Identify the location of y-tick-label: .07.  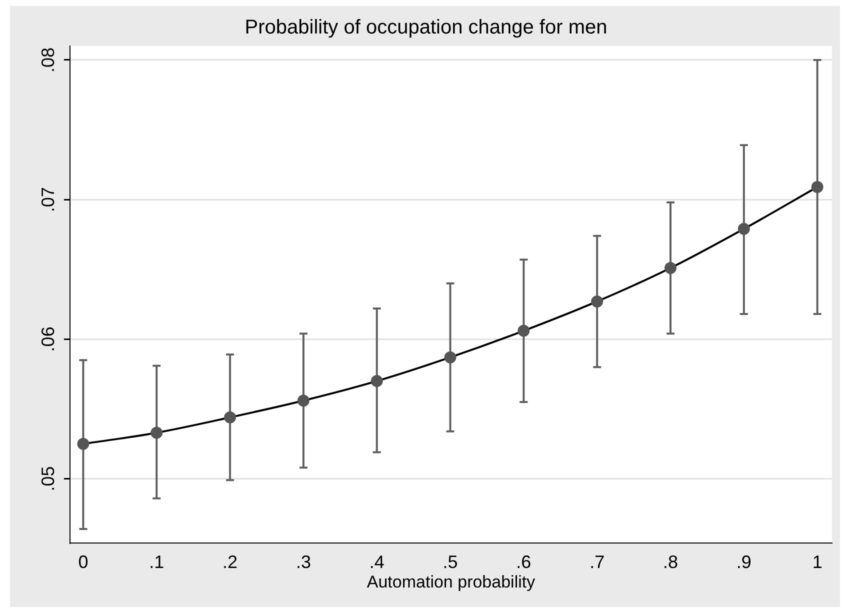
(48, 199).